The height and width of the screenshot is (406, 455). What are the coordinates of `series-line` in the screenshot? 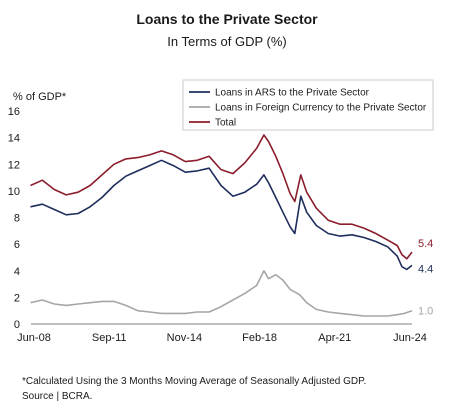 It's located at (221, 293).